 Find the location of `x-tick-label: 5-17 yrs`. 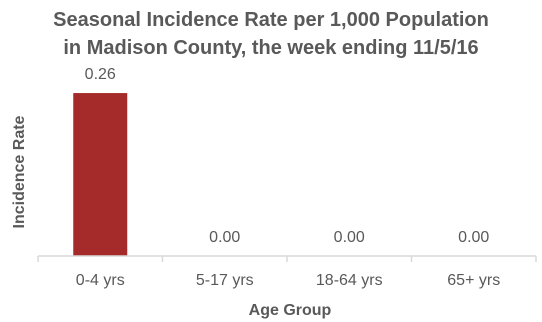

x-tick-label: 5-17 yrs is located at coordinates (225, 280).